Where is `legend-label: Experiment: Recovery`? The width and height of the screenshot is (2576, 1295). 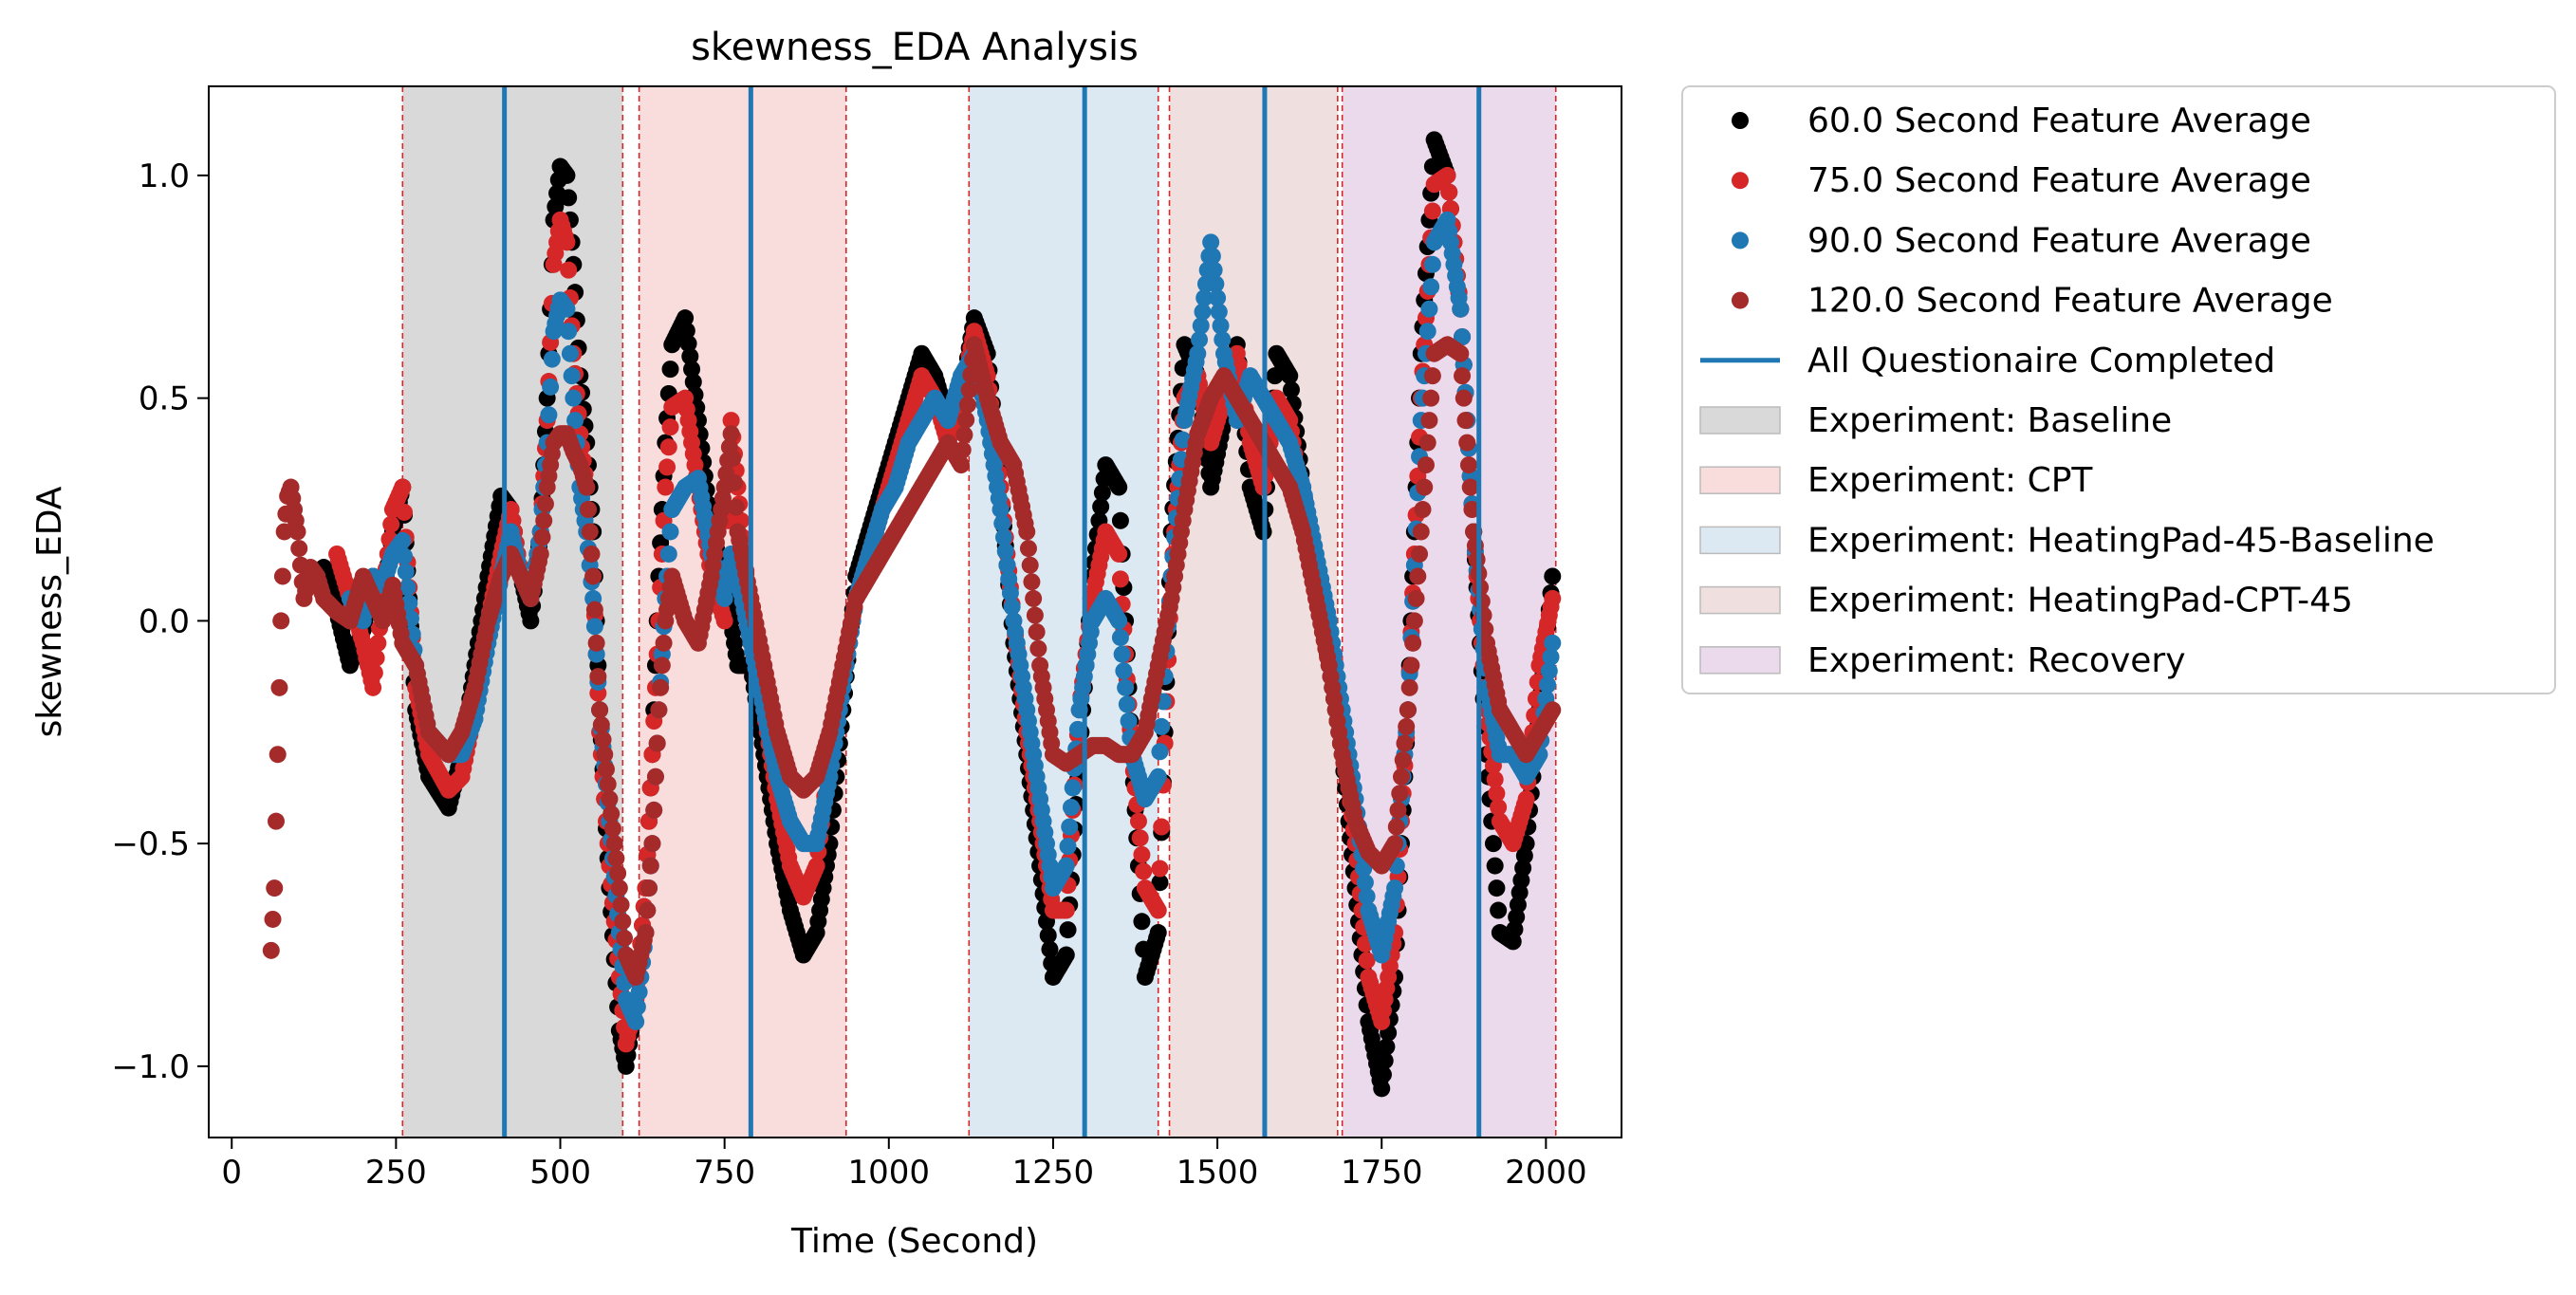
legend-label: Experiment: Recovery is located at coordinates (1996, 660).